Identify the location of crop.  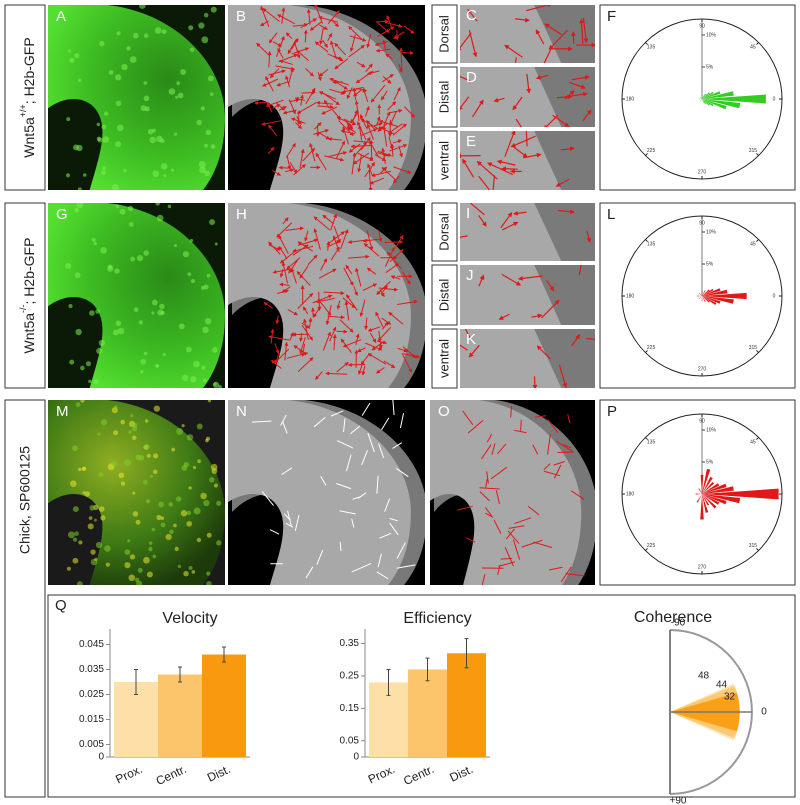
(527, 232).